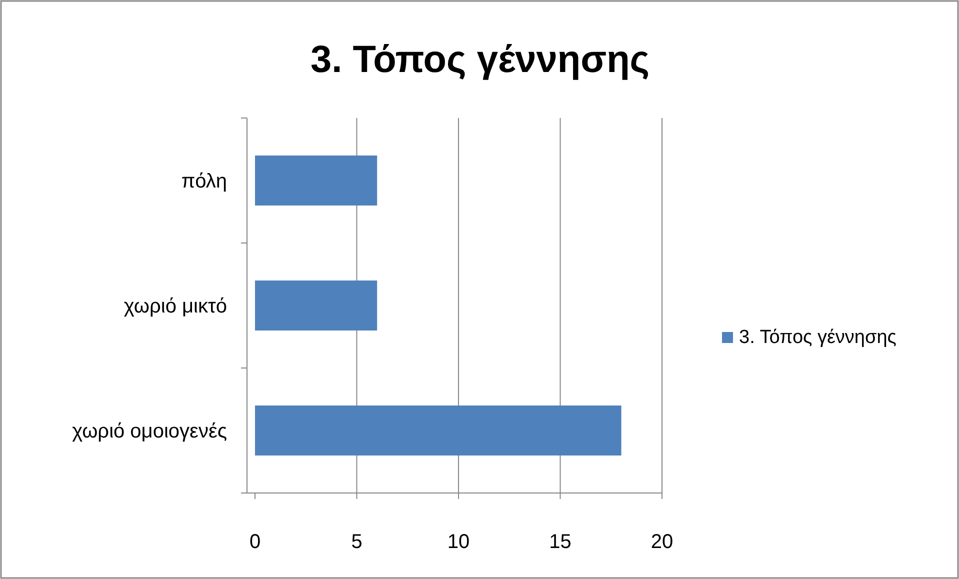 This screenshot has width=959, height=579. Describe the element at coordinates (150, 431) in the screenshot. I see `y-tick-label: χωριό ομοιογενές` at that location.